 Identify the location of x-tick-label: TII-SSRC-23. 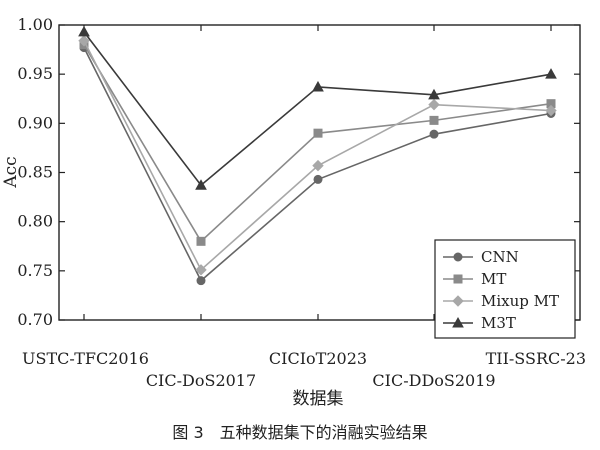
(536, 358).